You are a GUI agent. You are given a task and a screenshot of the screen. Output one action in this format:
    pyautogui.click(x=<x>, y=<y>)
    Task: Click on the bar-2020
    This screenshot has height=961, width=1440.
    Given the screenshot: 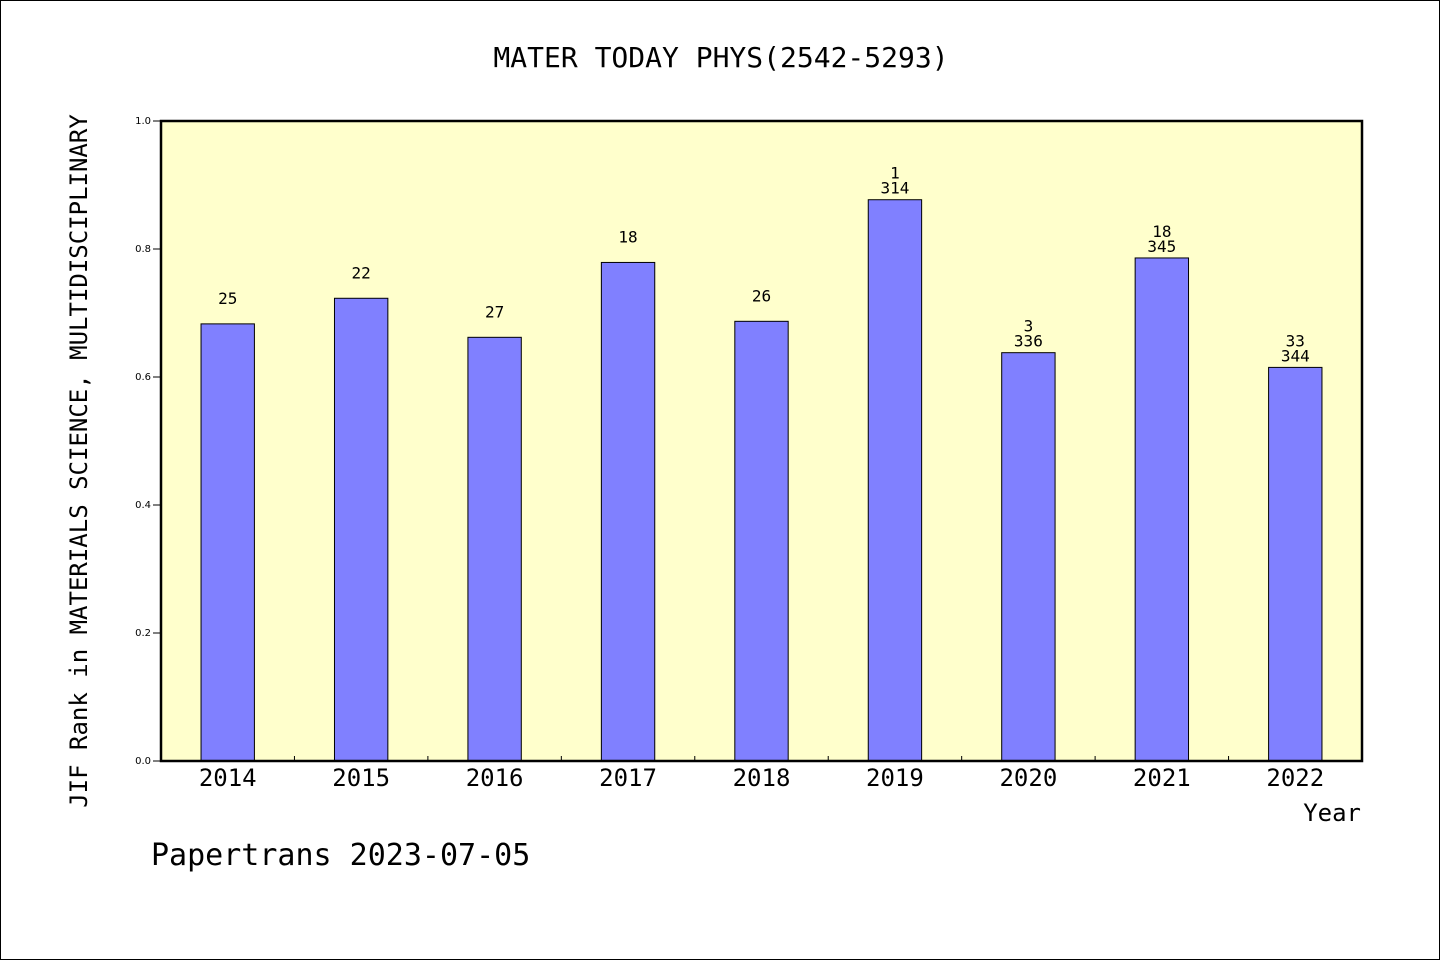 What is the action you would take?
    pyautogui.click(x=1028, y=557)
    